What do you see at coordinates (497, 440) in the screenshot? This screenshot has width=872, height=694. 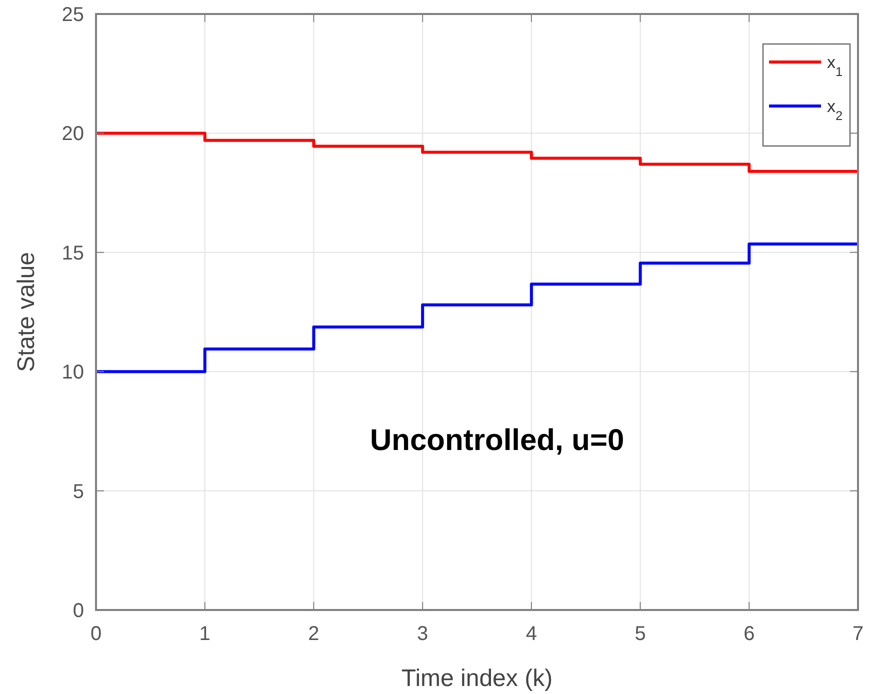 I see `annotation: Uncontrolled, u=0` at bounding box center [497, 440].